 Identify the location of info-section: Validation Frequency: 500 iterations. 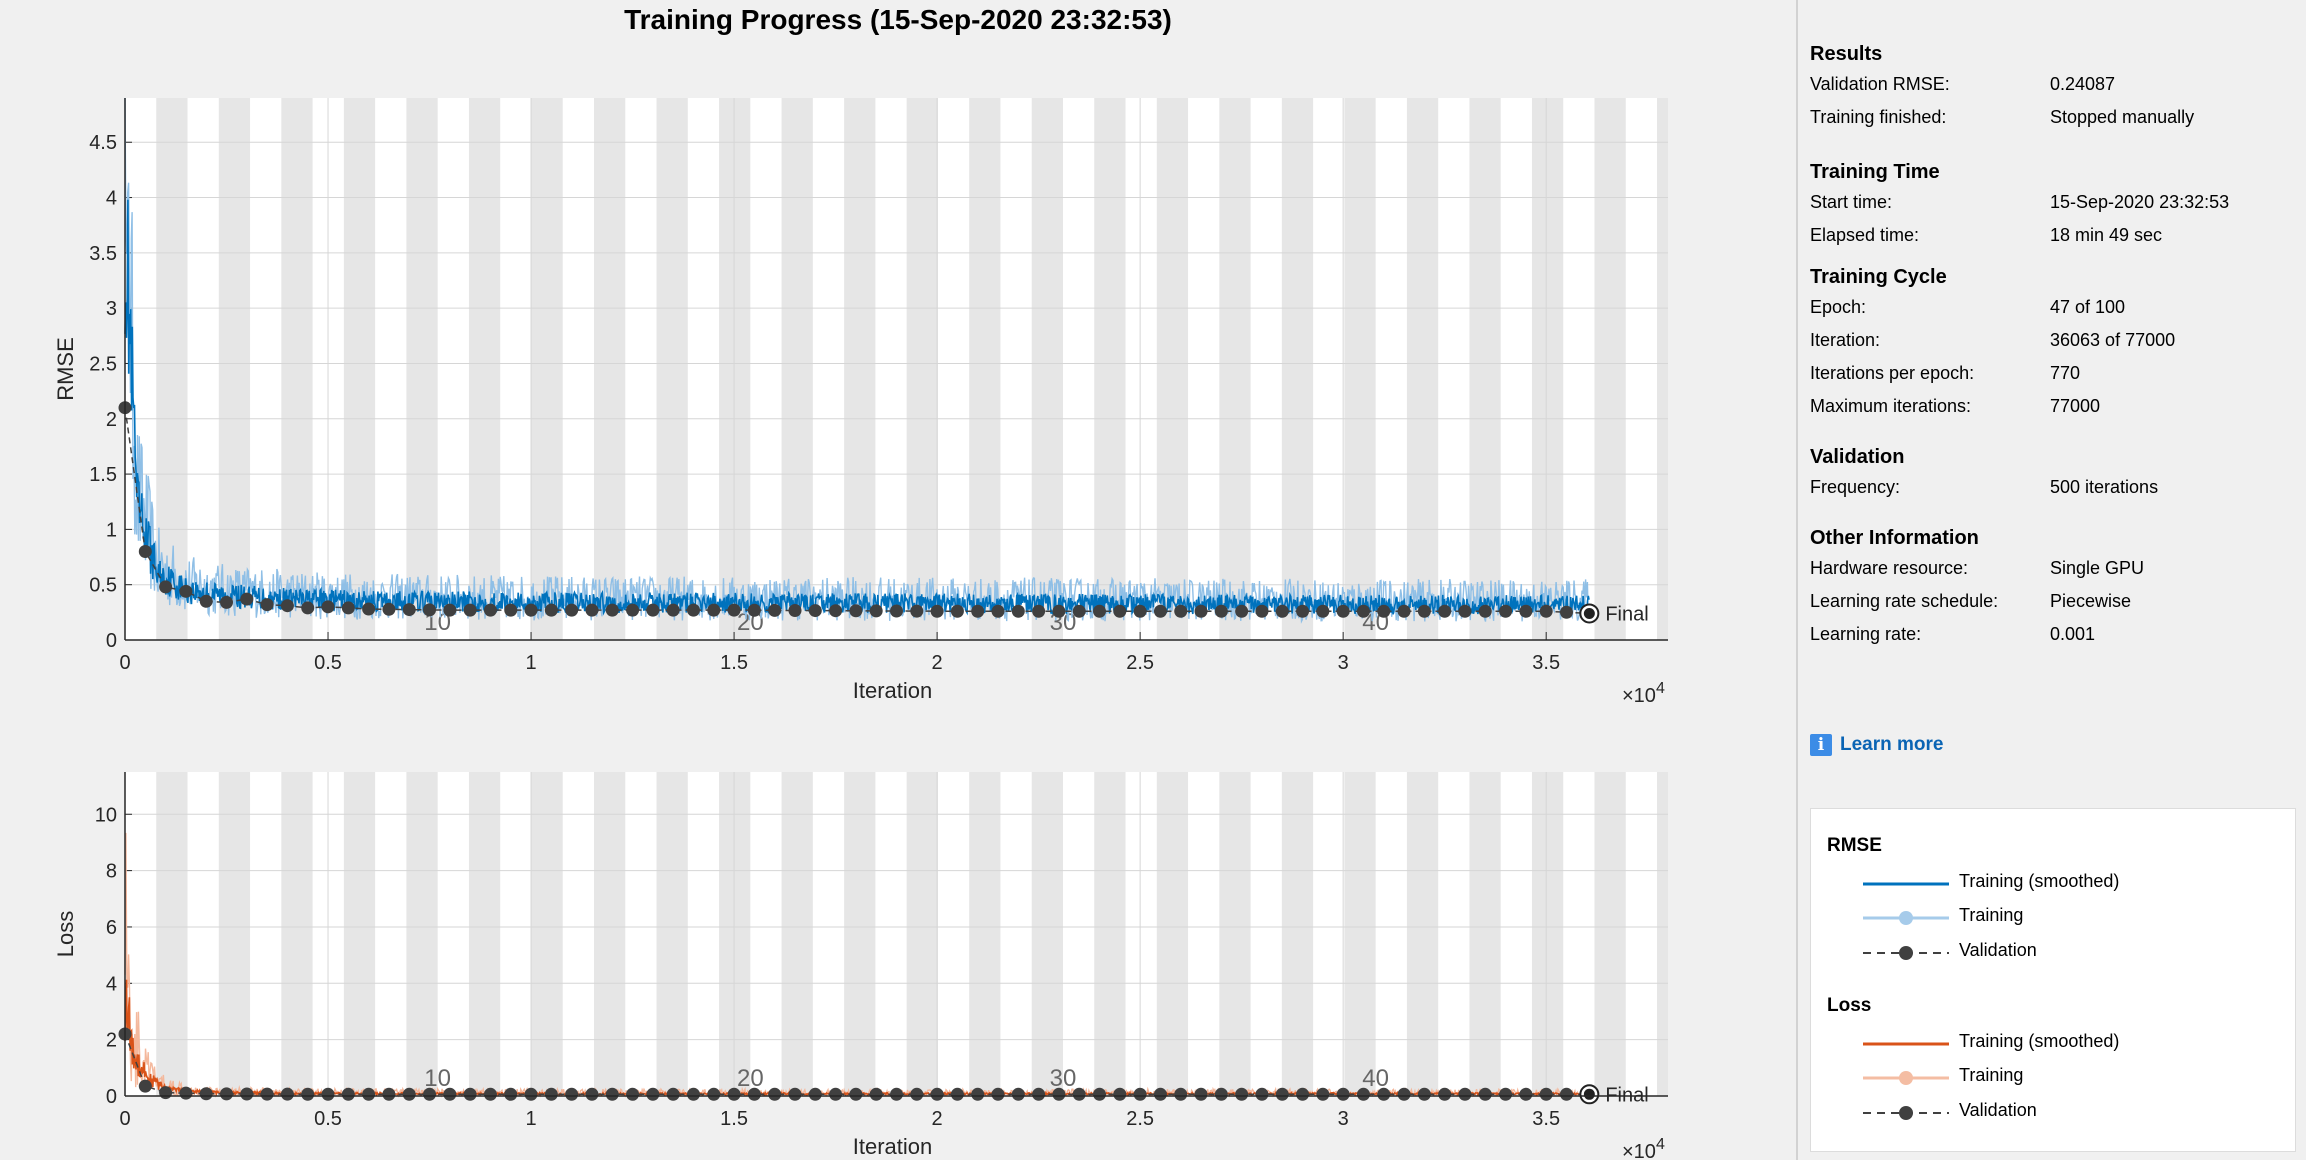
(2055, 473).